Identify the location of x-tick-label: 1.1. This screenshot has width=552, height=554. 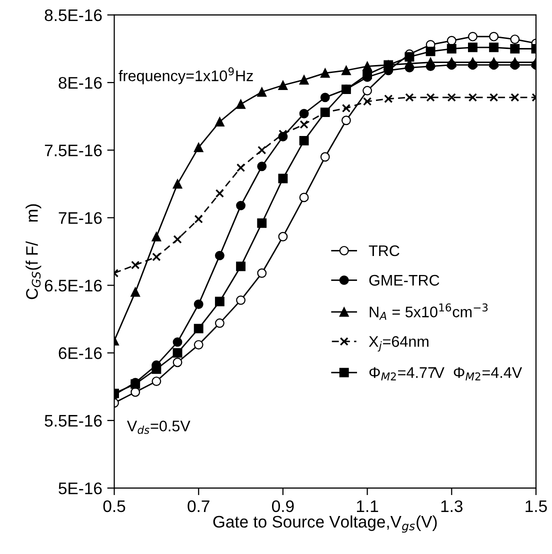
(367, 506).